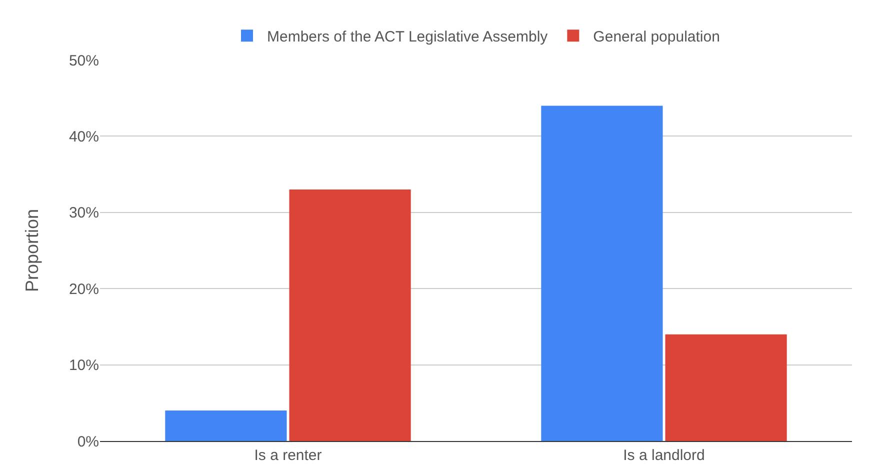 The image size is (877, 476). I want to click on legend-label: General population, so click(656, 37).